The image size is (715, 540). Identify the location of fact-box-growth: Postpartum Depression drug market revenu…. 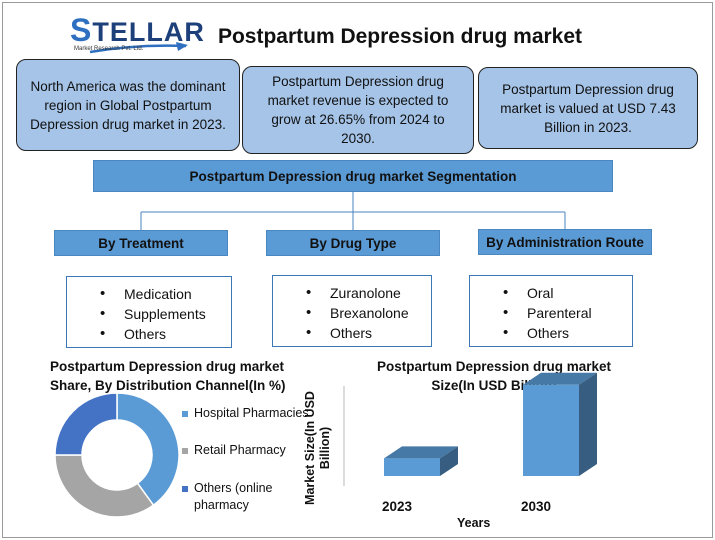
(358, 110).